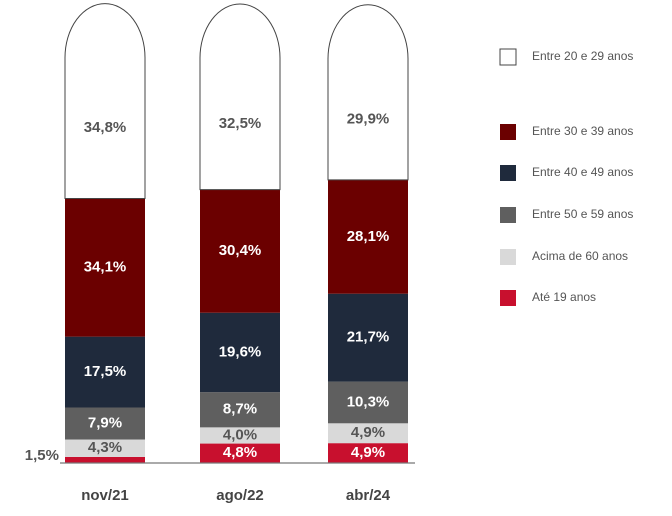 This screenshot has width=672, height=516. I want to click on value-label: 29,9%, so click(368, 118).